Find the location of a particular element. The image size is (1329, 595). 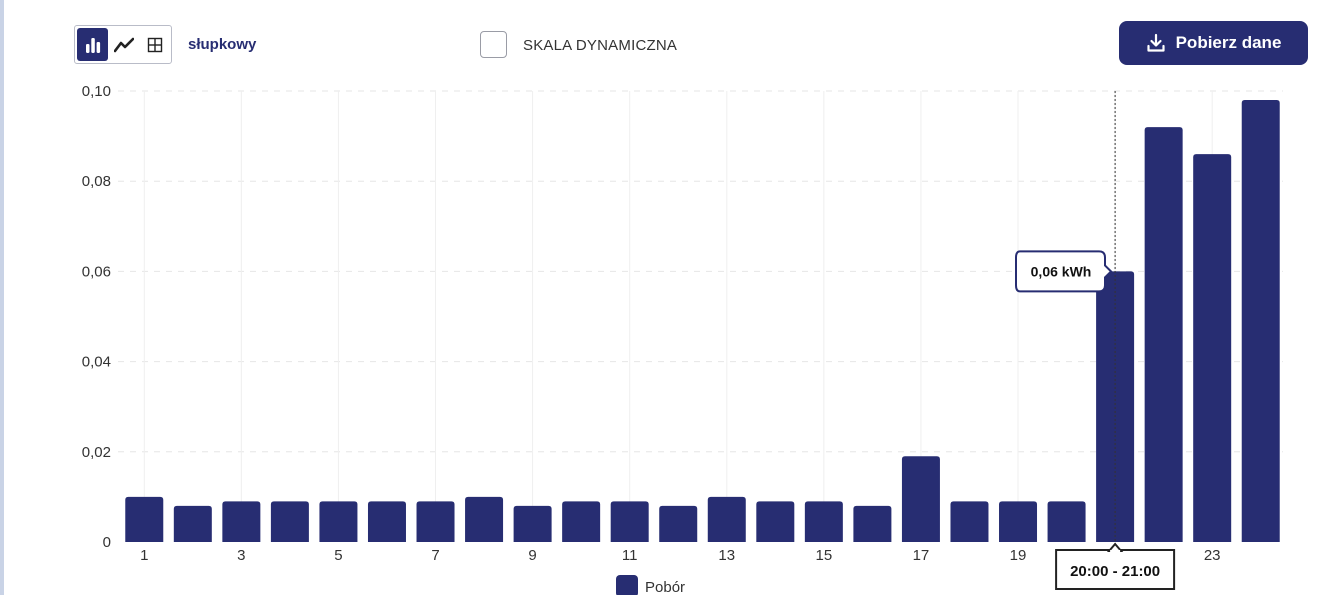

x-tick-label: 1 is located at coordinates (144, 555).